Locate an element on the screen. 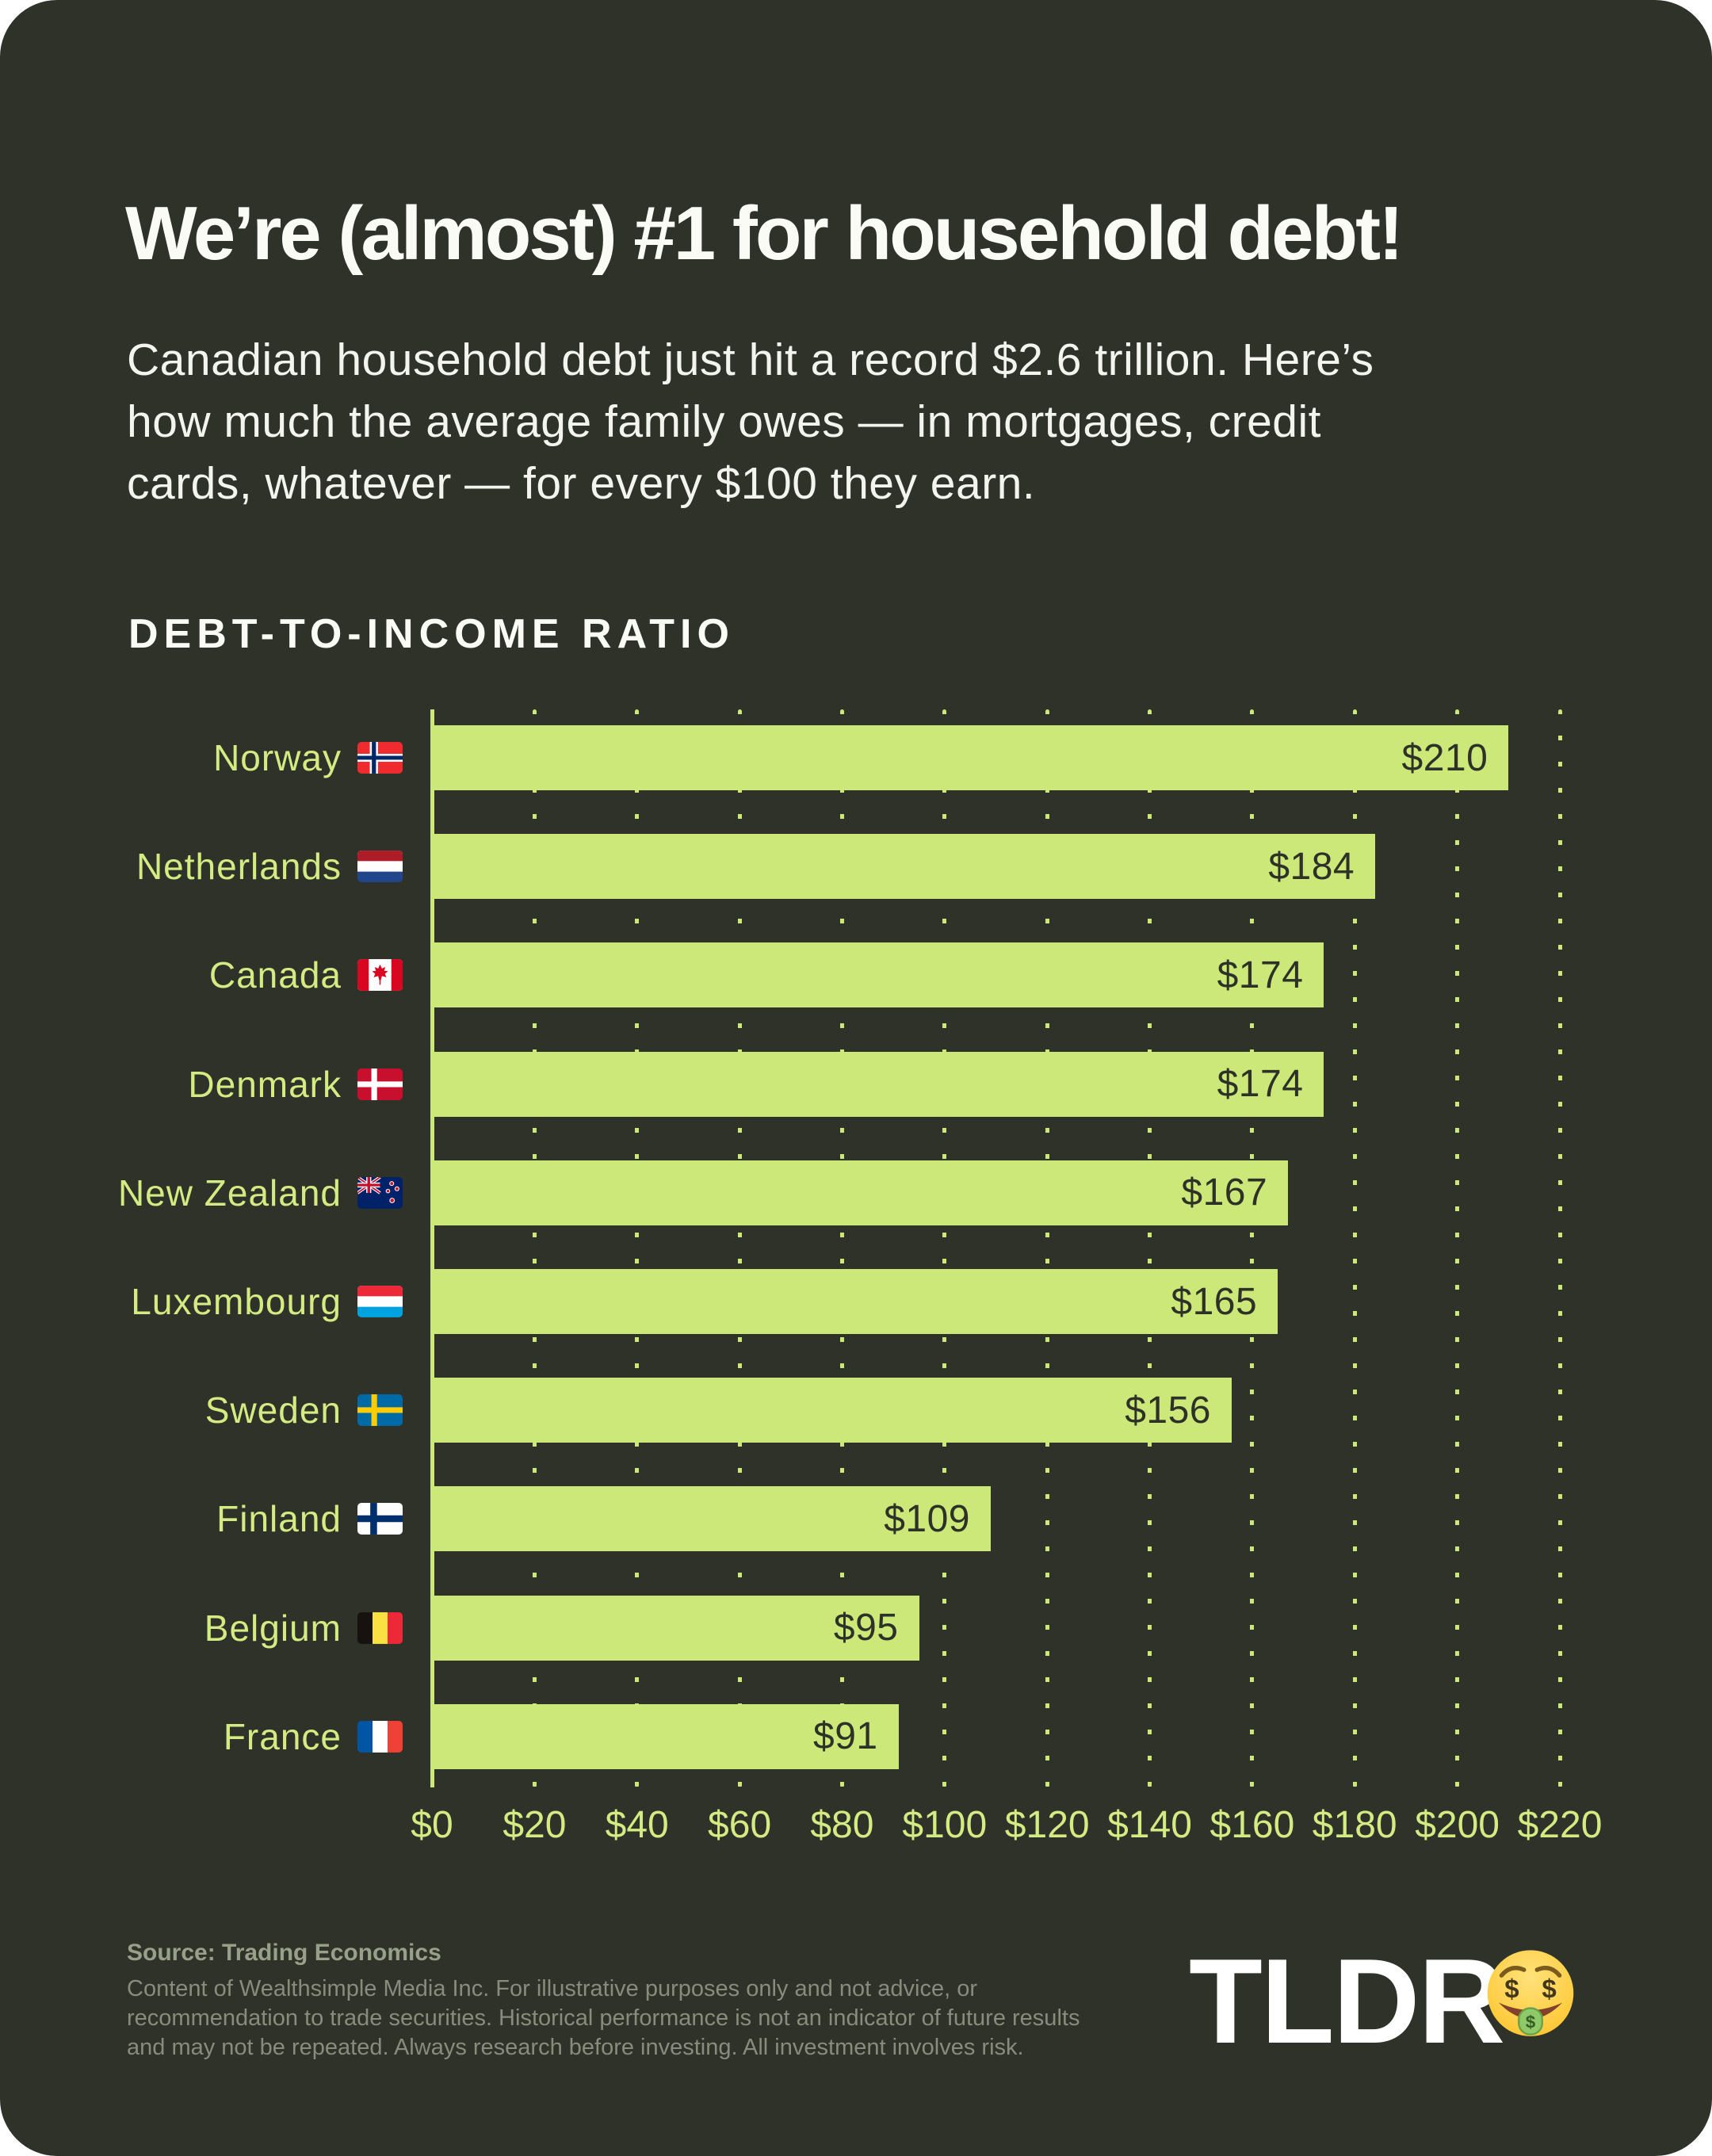 This screenshot has height=2156, width=1712. bar-row-luxembourg: Luxembourg $165 is located at coordinates (856, 1301).